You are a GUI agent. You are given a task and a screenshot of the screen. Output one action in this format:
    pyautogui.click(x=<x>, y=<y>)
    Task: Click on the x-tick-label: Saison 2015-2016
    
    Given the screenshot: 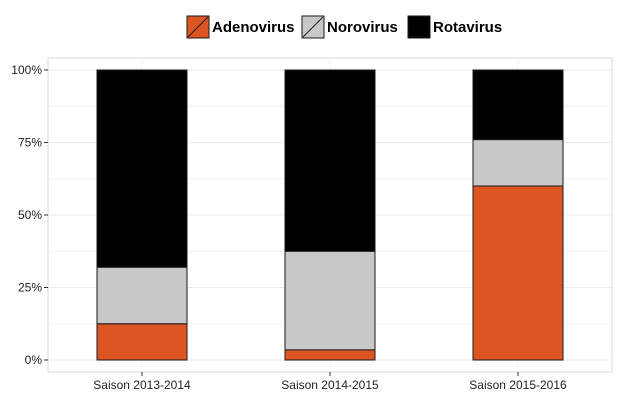 What is the action you would take?
    pyautogui.click(x=518, y=385)
    